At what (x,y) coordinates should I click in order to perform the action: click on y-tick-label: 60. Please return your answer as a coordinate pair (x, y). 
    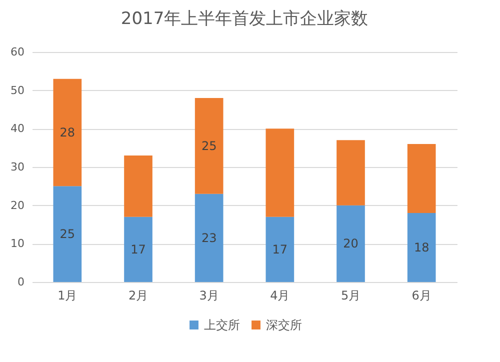
    Looking at the image, I should click on (17, 52).